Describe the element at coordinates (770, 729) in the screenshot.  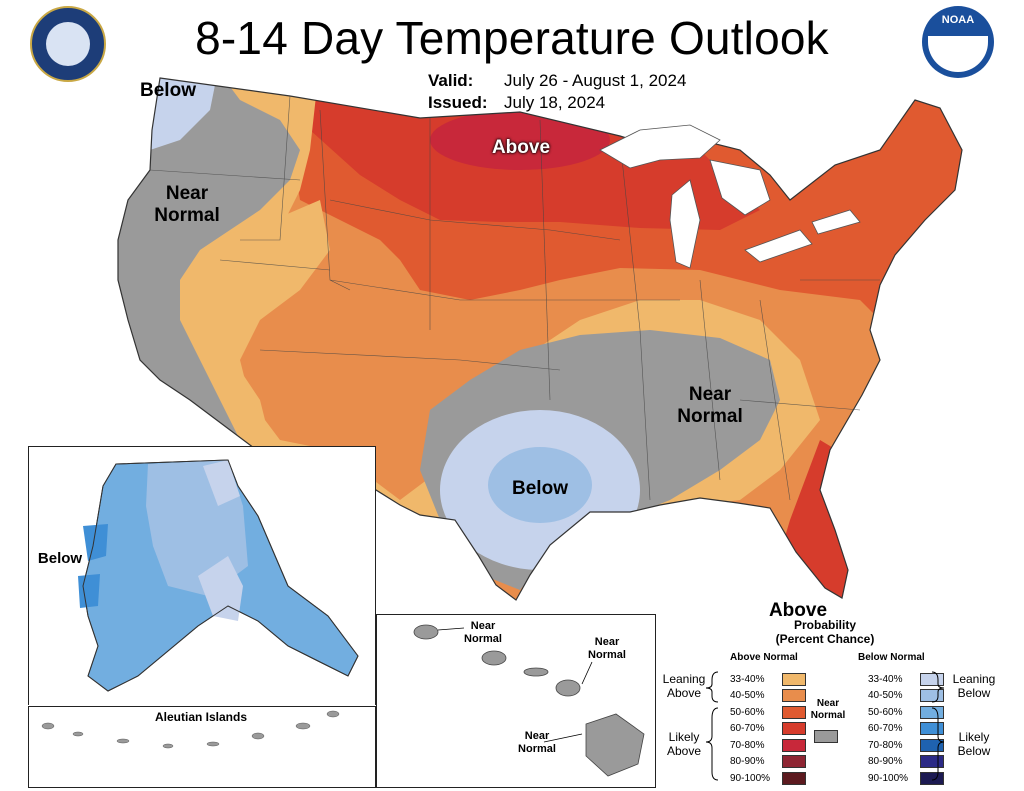
I see `legend-above-row-60-70: 60-70%` at that location.